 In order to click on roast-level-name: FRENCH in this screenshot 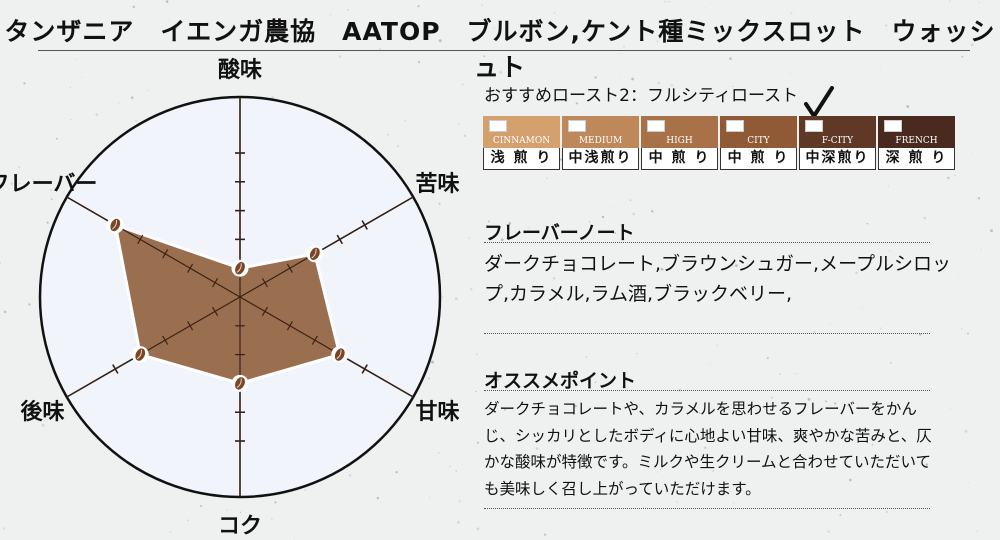, I will do `click(916, 141)`.